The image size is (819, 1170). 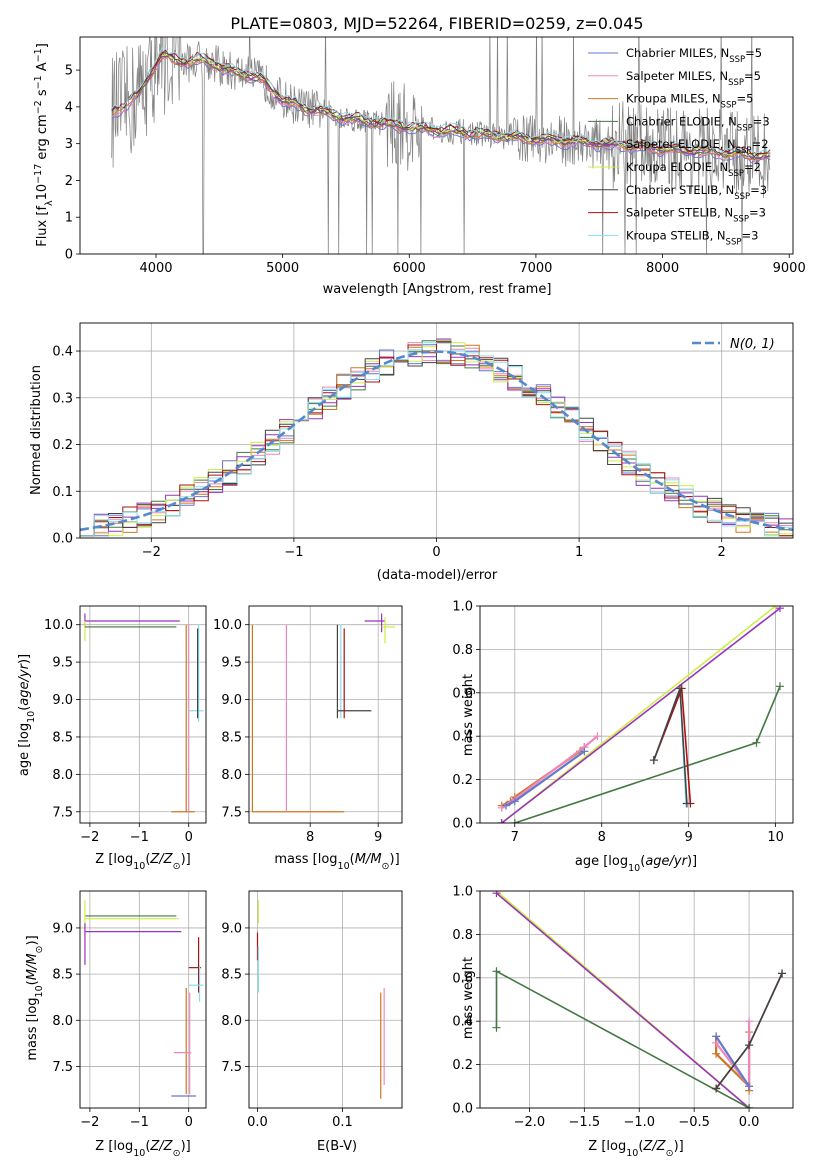 I want to click on x-axis-label-ebv: E(B-V), so click(x=337, y=1146).